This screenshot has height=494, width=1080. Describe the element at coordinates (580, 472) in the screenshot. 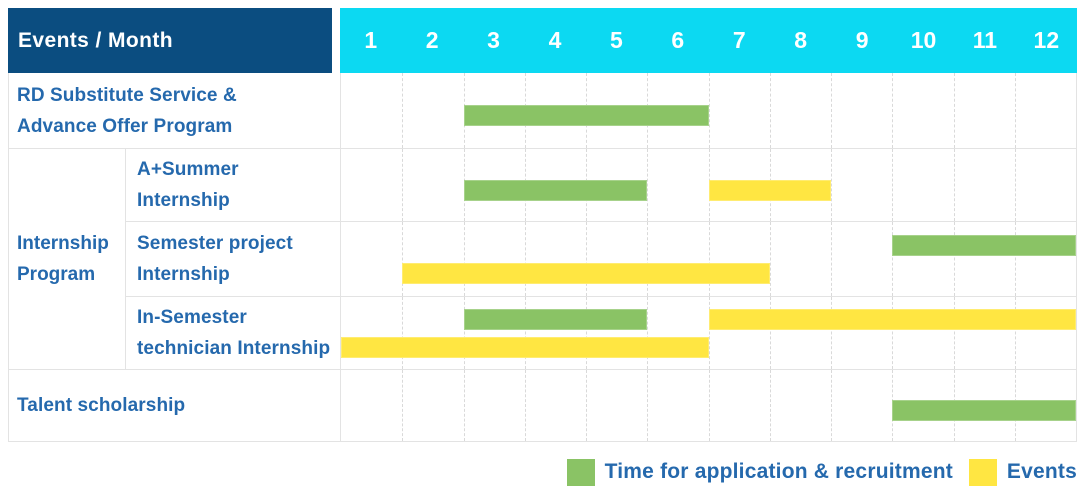

I see `legend-swatch-application-recruitment` at that location.